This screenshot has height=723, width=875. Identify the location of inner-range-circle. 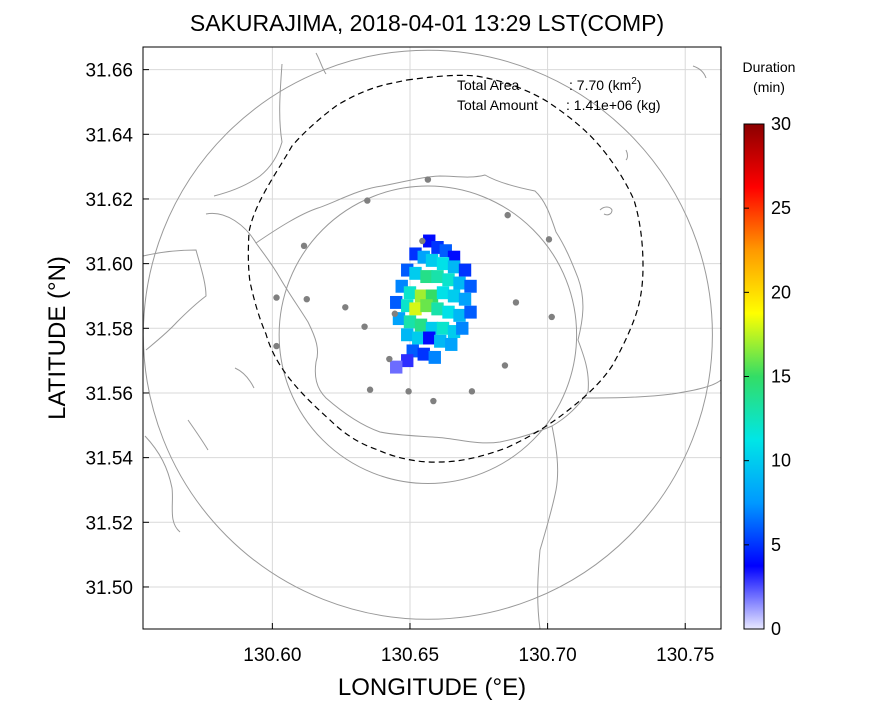
(428, 334).